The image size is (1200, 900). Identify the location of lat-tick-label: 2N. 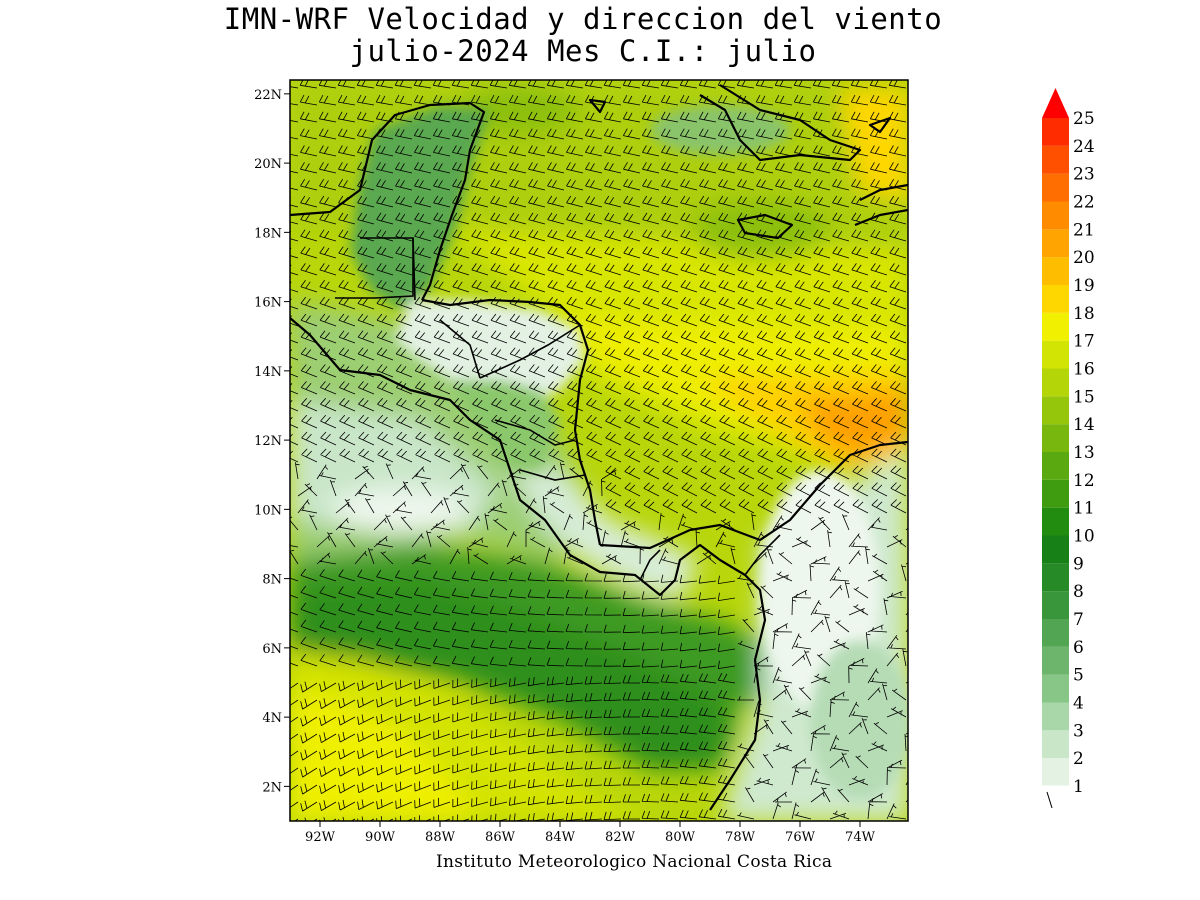
(272, 787).